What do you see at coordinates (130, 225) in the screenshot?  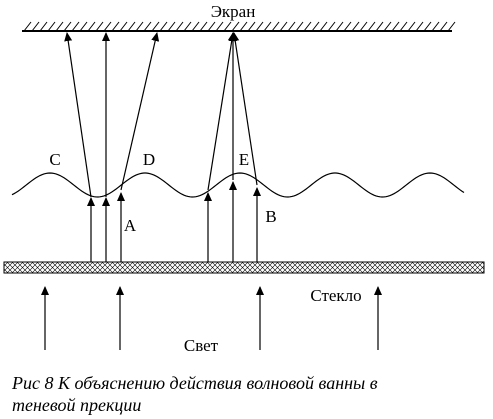 I see `label-a: A` at bounding box center [130, 225].